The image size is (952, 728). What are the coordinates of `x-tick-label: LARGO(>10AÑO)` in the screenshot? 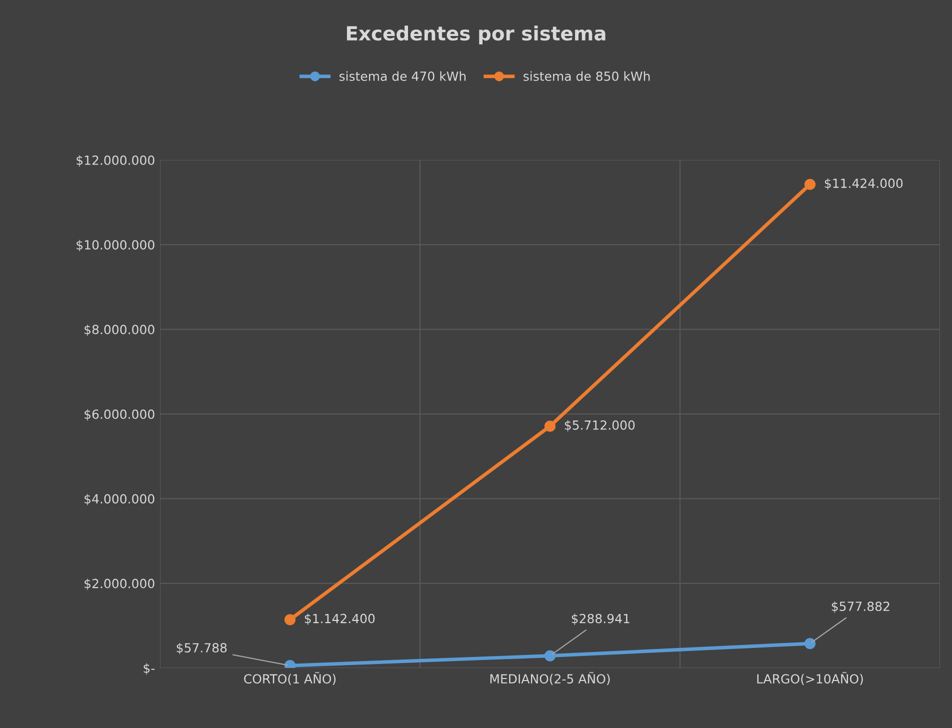 It's located at (810, 679).